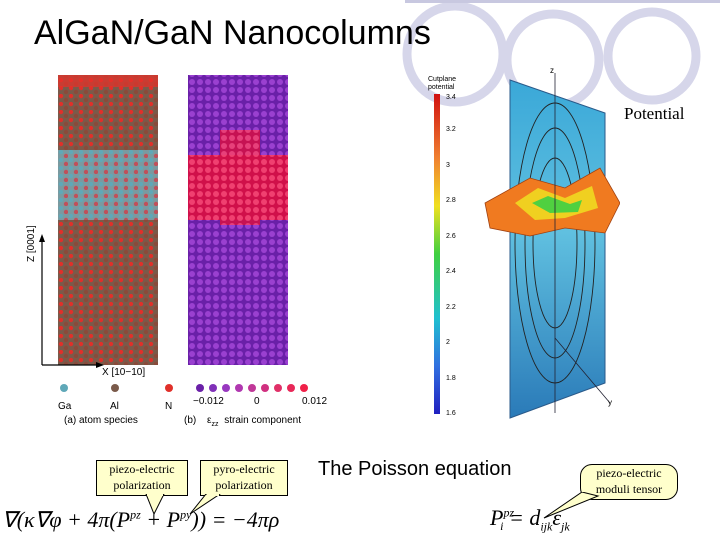 Image resolution: width=720 pixels, height=540 pixels. I want to click on callout-pyro-pointer, so click(205, 504).